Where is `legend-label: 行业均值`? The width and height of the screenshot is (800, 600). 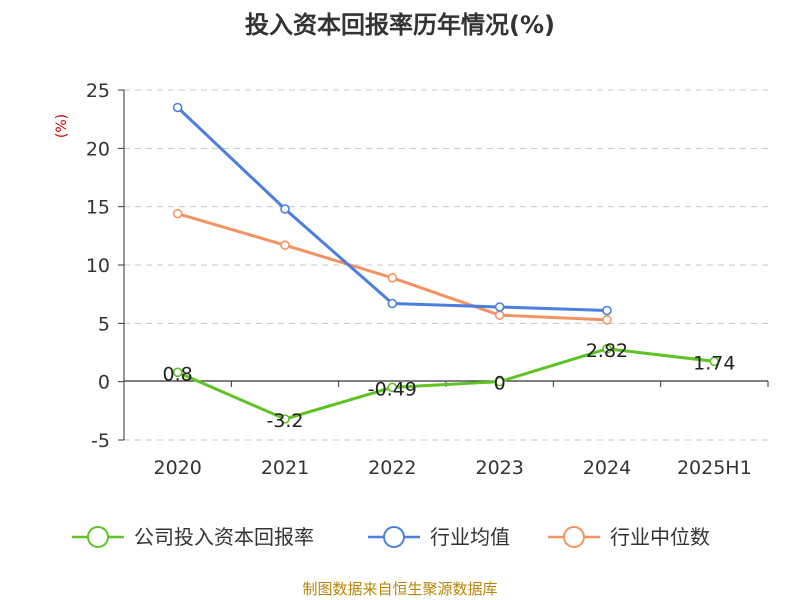
legend-label: 行业均值 is located at coordinates (470, 537).